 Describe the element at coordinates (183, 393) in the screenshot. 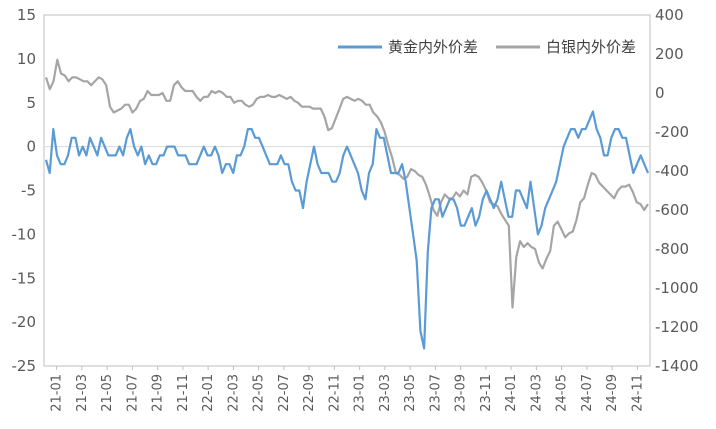

I see `x-tick-label: 21-11` at that location.